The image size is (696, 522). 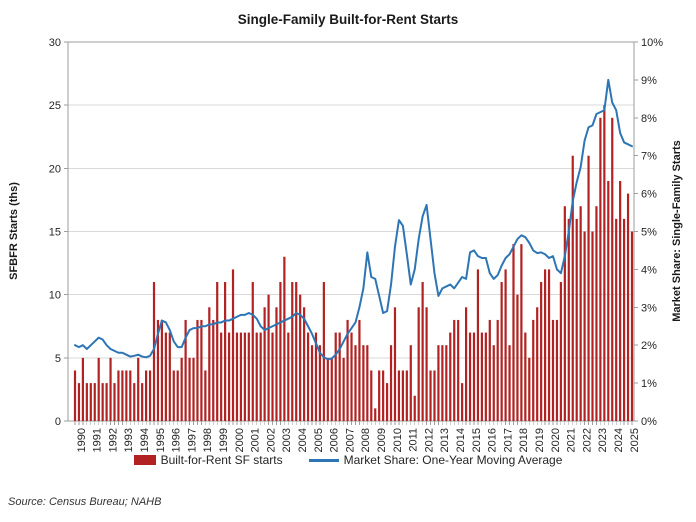 I want to click on x-axis-year-label: 2021, so click(x=572, y=440).